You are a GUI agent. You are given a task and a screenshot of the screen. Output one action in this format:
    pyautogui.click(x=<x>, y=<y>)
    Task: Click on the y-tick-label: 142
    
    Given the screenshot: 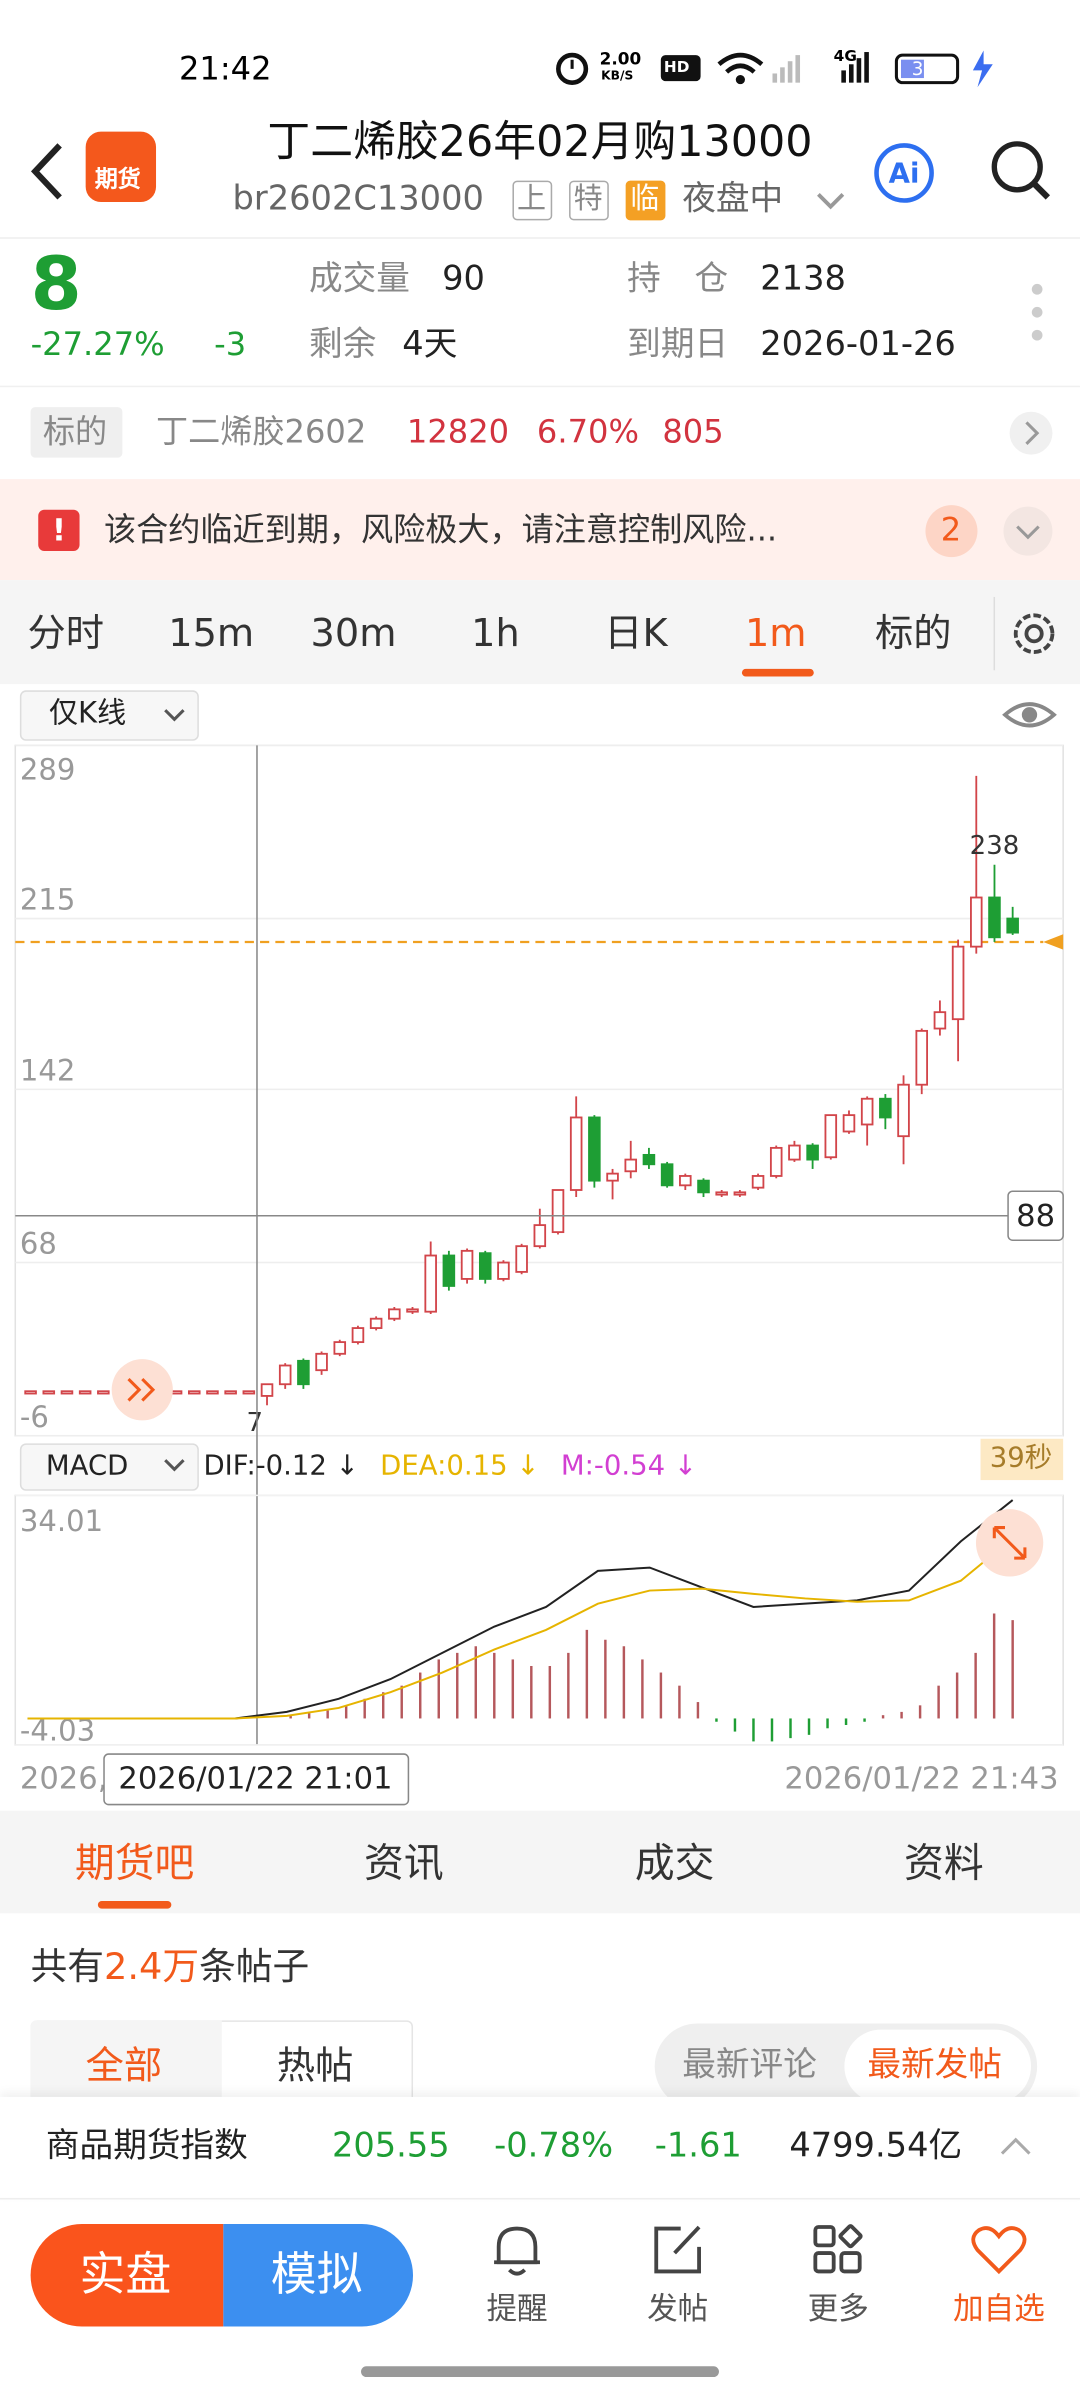 What is the action you would take?
    pyautogui.click(x=47, y=1071)
    